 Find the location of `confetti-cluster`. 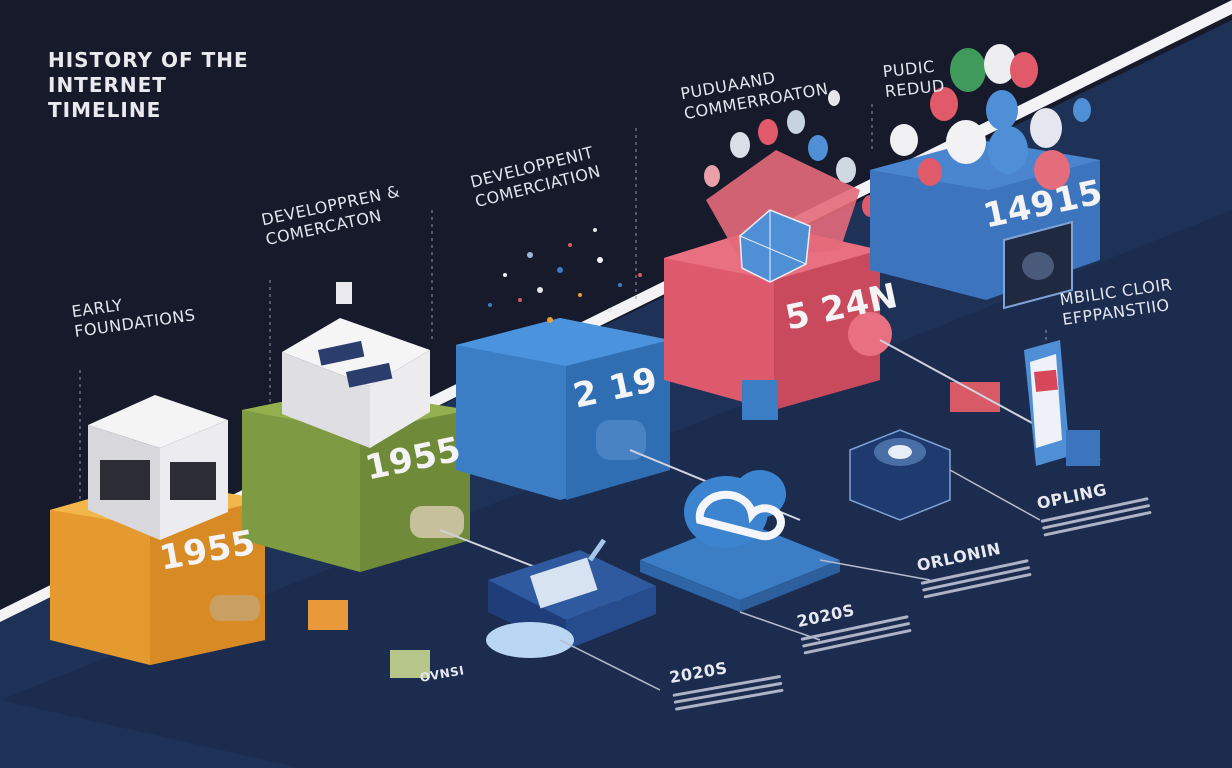

confetti-cluster is located at coordinates (565, 275).